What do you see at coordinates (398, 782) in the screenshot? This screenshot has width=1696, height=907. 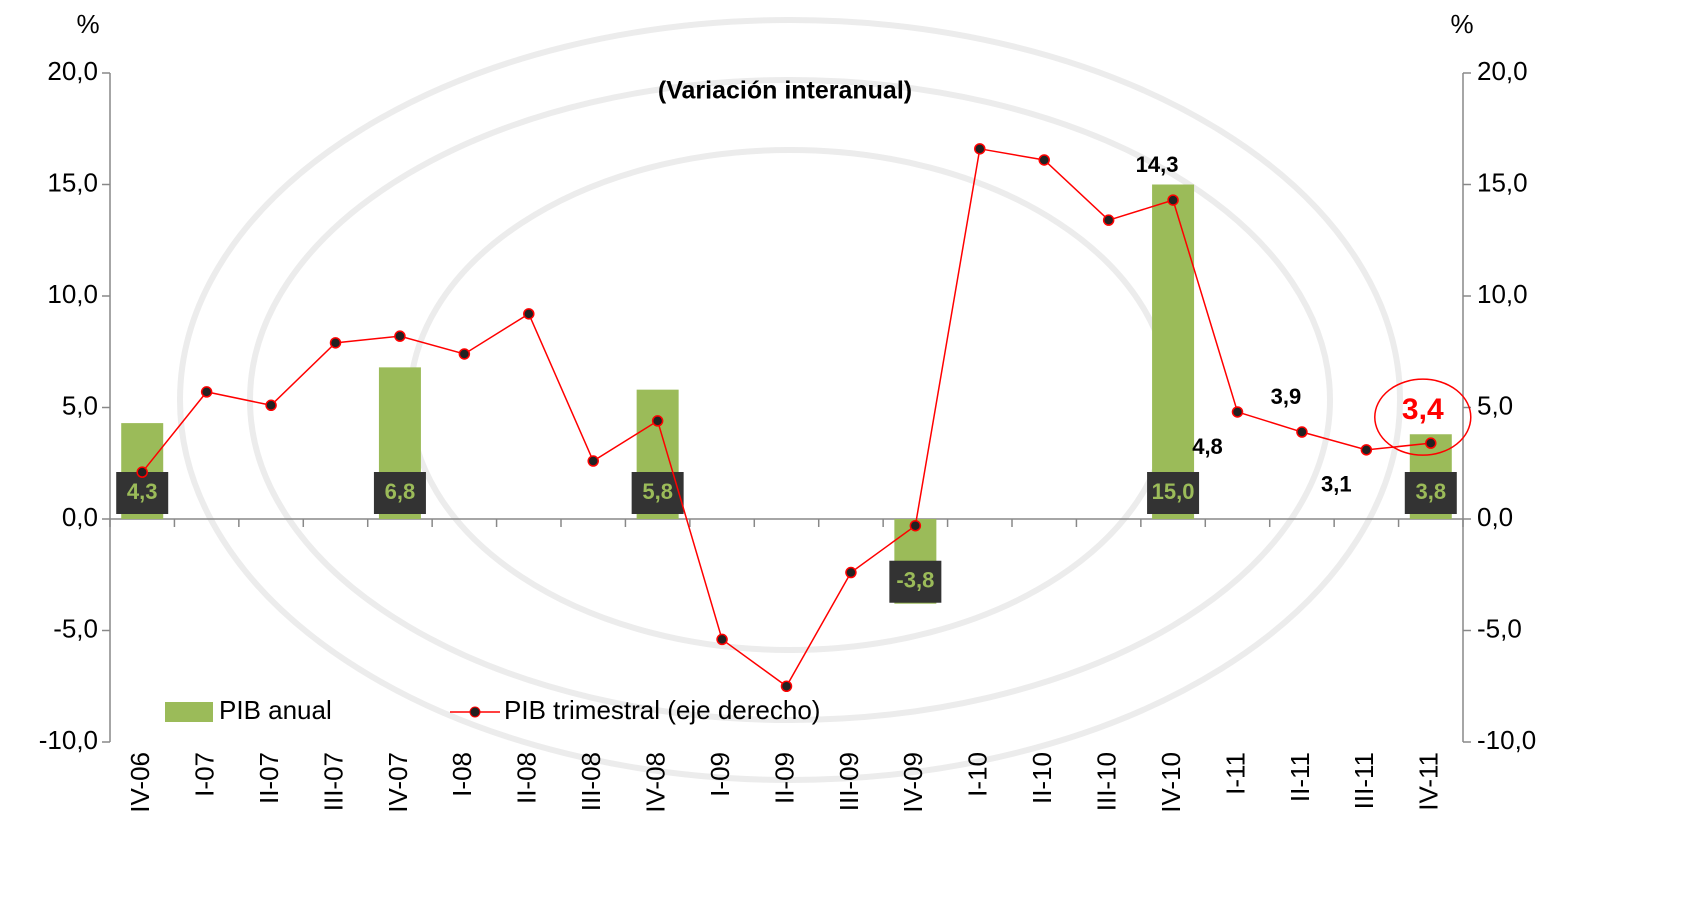 I see `x-tick-label: IV-07` at bounding box center [398, 782].